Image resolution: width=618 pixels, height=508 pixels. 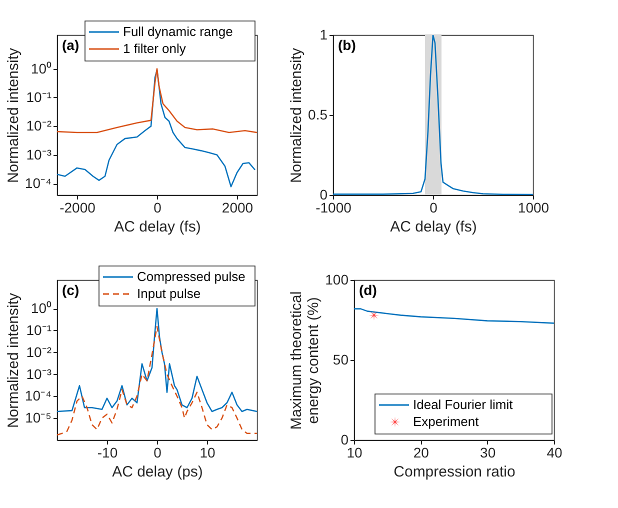 What do you see at coordinates (421, 452) in the screenshot?
I see `x-tick-label: 20` at bounding box center [421, 452].